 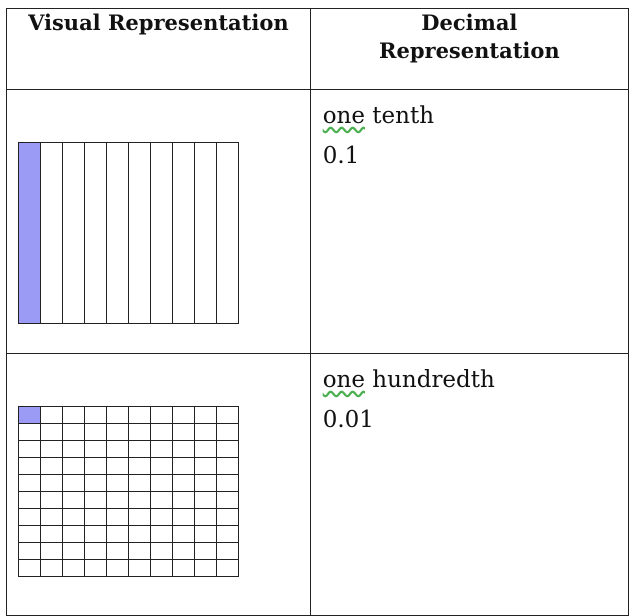 I want to click on tenths-grid, so click(x=128, y=233).